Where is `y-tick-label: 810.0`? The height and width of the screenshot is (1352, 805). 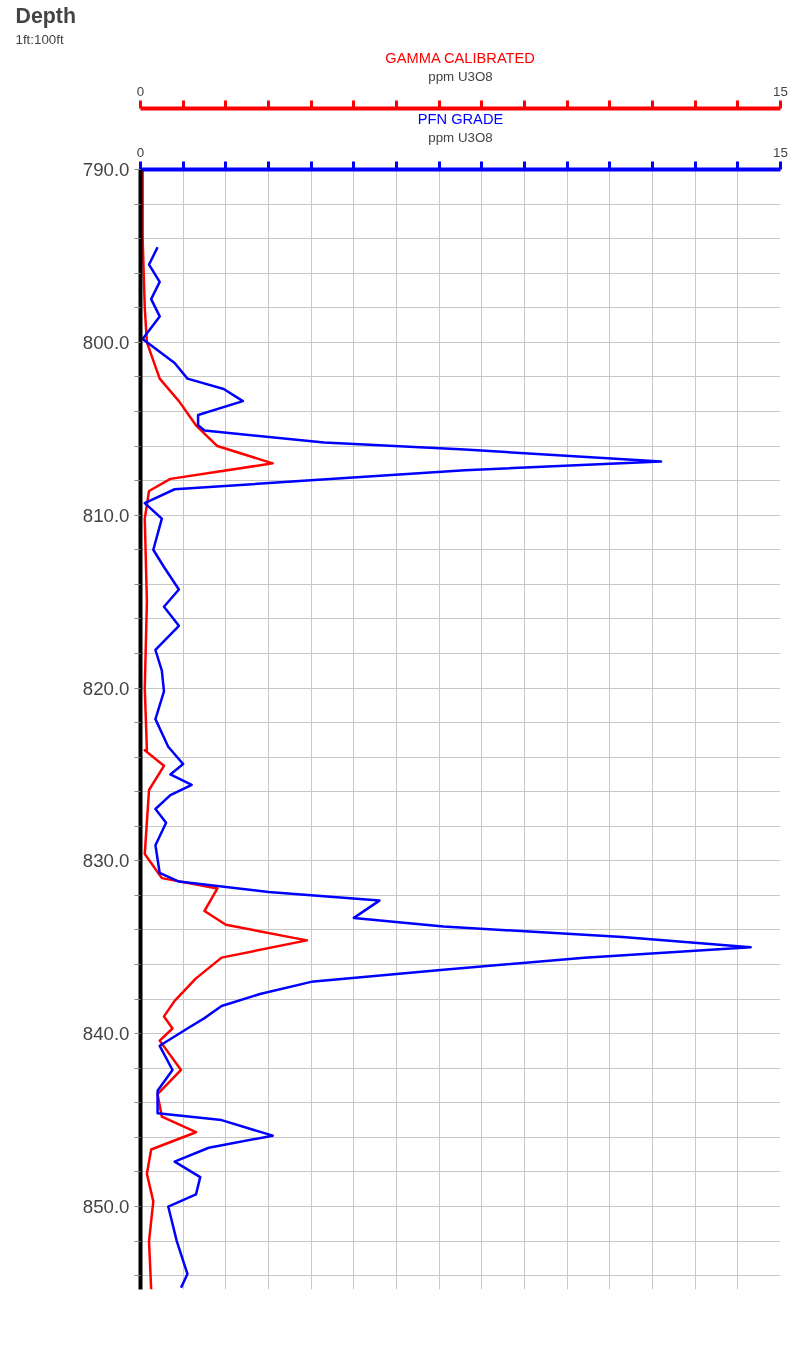
y-tick-label: 810.0 is located at coordinates (106, 515).